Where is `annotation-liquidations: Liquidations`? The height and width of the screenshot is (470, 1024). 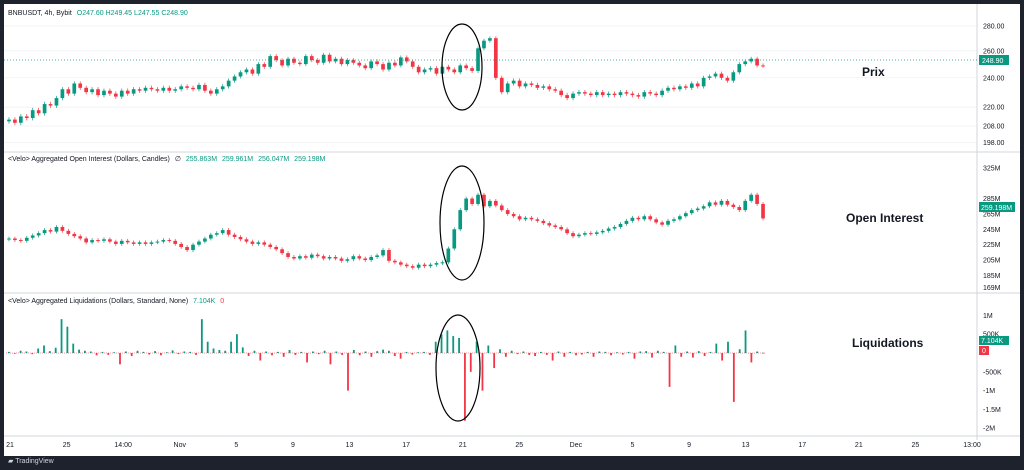
annotation-liquidations: Liquidations is located at coordinates (888, 343).